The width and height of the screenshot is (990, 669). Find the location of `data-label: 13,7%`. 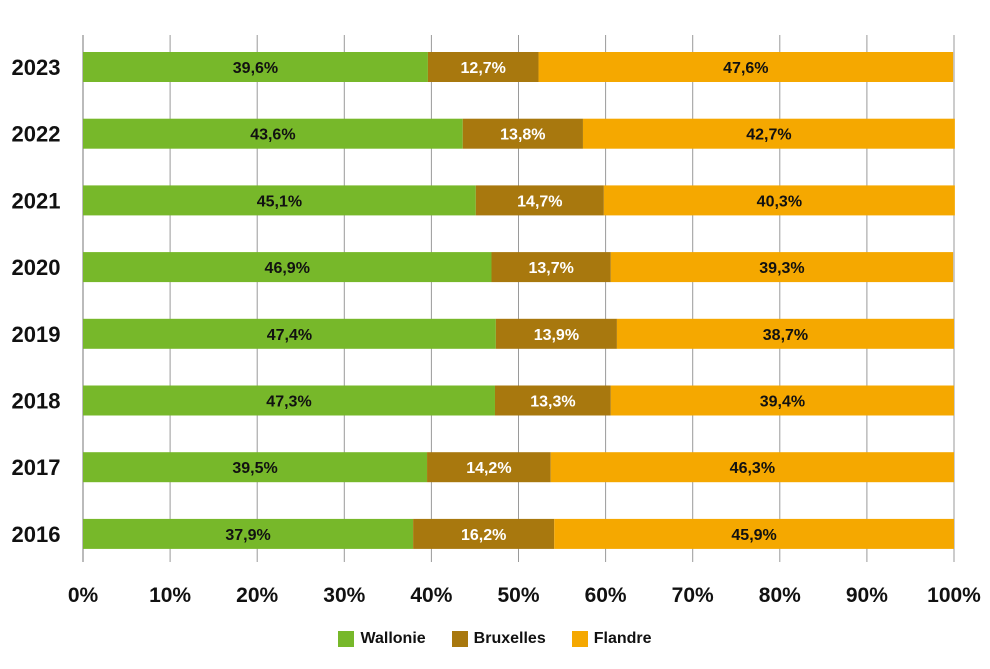

data-label: 13,7% is located at coordinates (550, 268).